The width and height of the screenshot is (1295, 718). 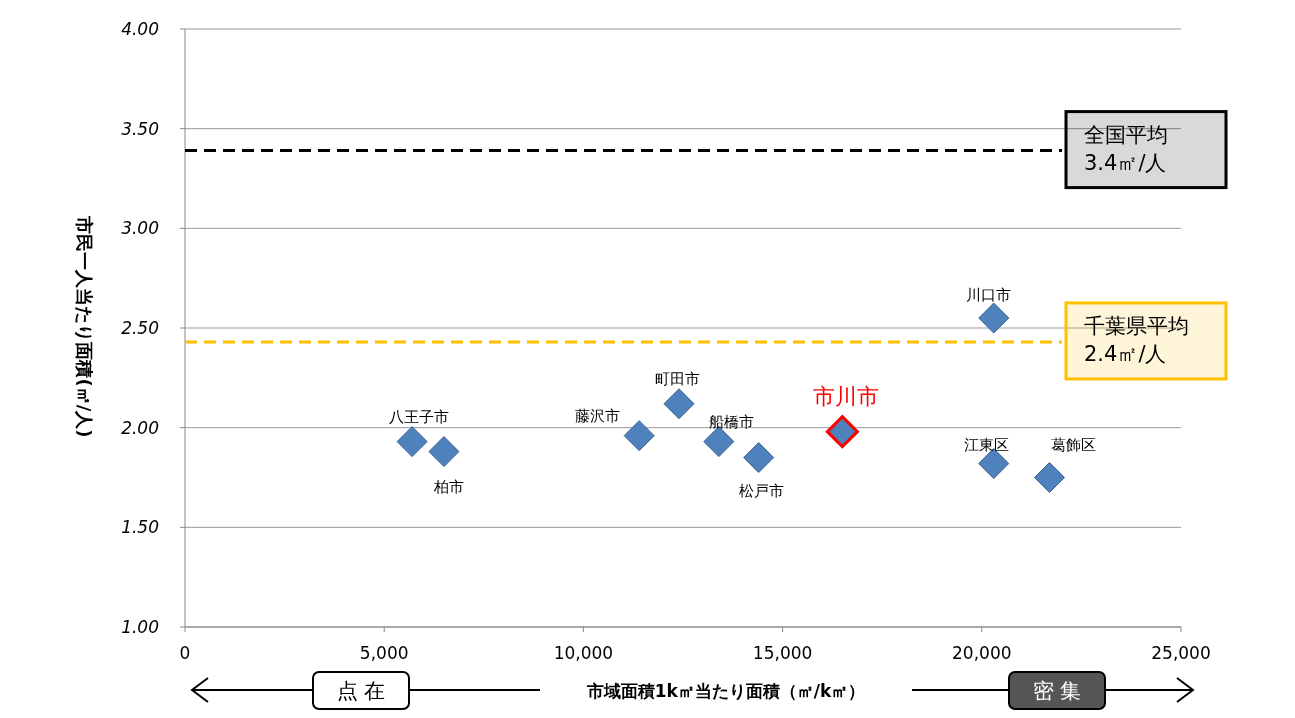 What do you see at coordinates (185, 653) in the screenshot?
I see `x-tick-label: 0` at bounding box center [185, 653].